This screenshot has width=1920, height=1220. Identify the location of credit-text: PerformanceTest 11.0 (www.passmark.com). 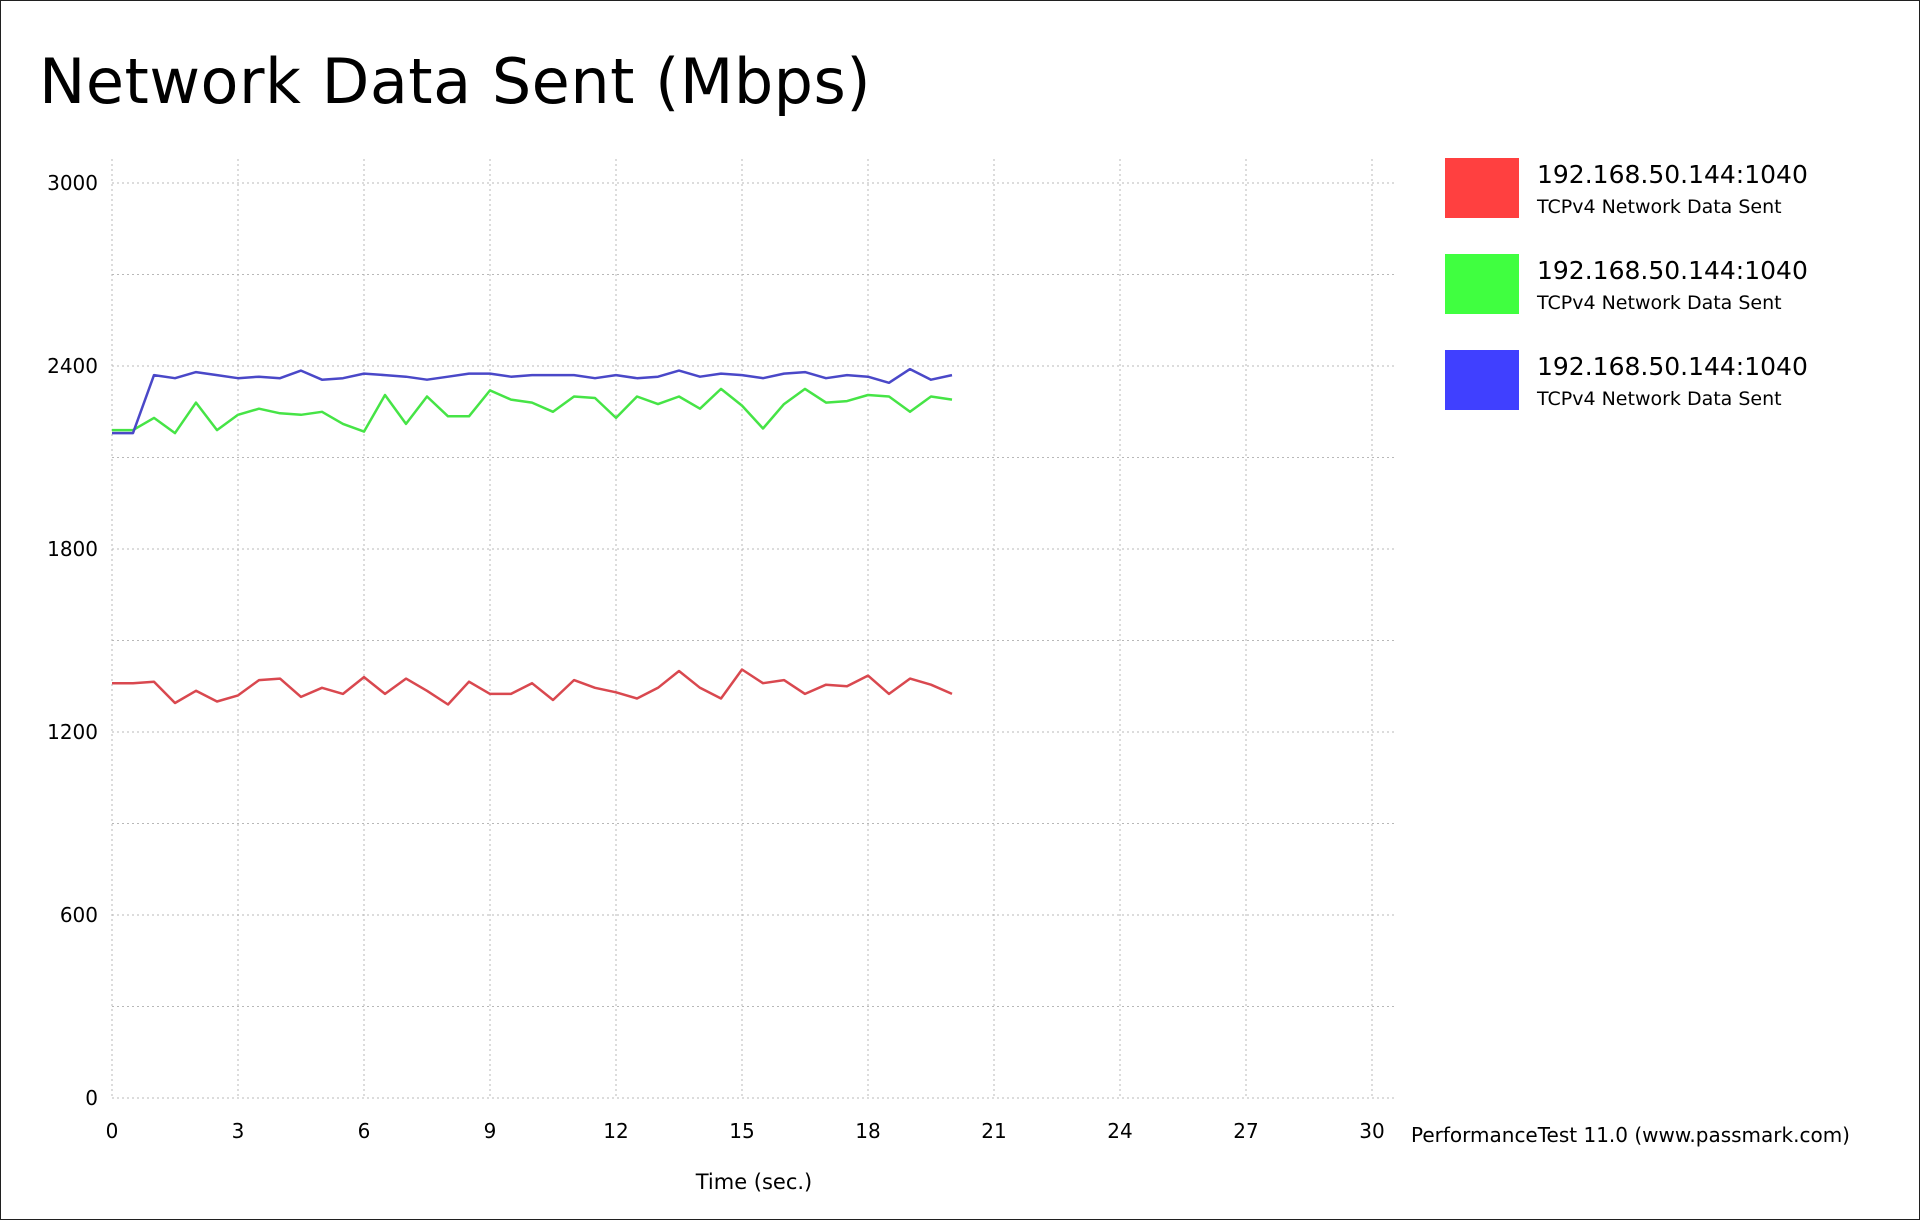
(1630, 1135).